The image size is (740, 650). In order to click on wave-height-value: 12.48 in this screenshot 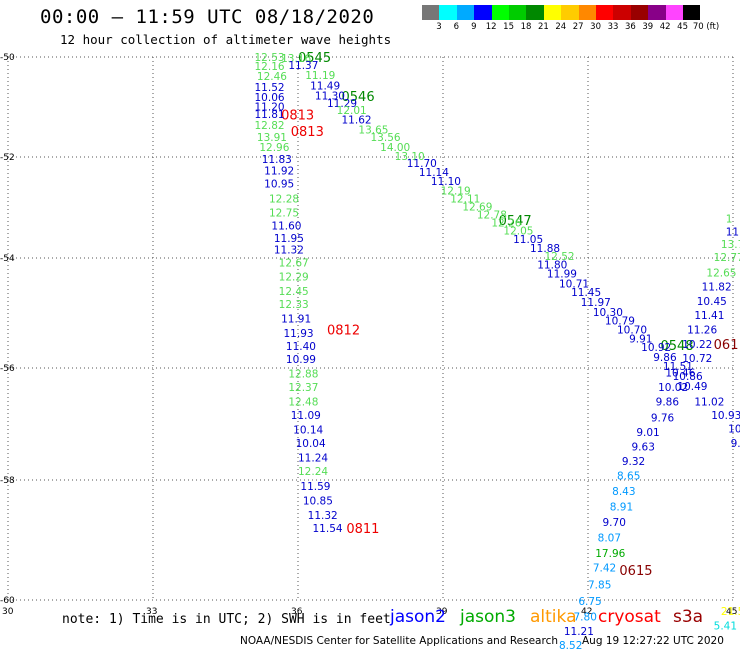, I will do `click(303, 403)`.